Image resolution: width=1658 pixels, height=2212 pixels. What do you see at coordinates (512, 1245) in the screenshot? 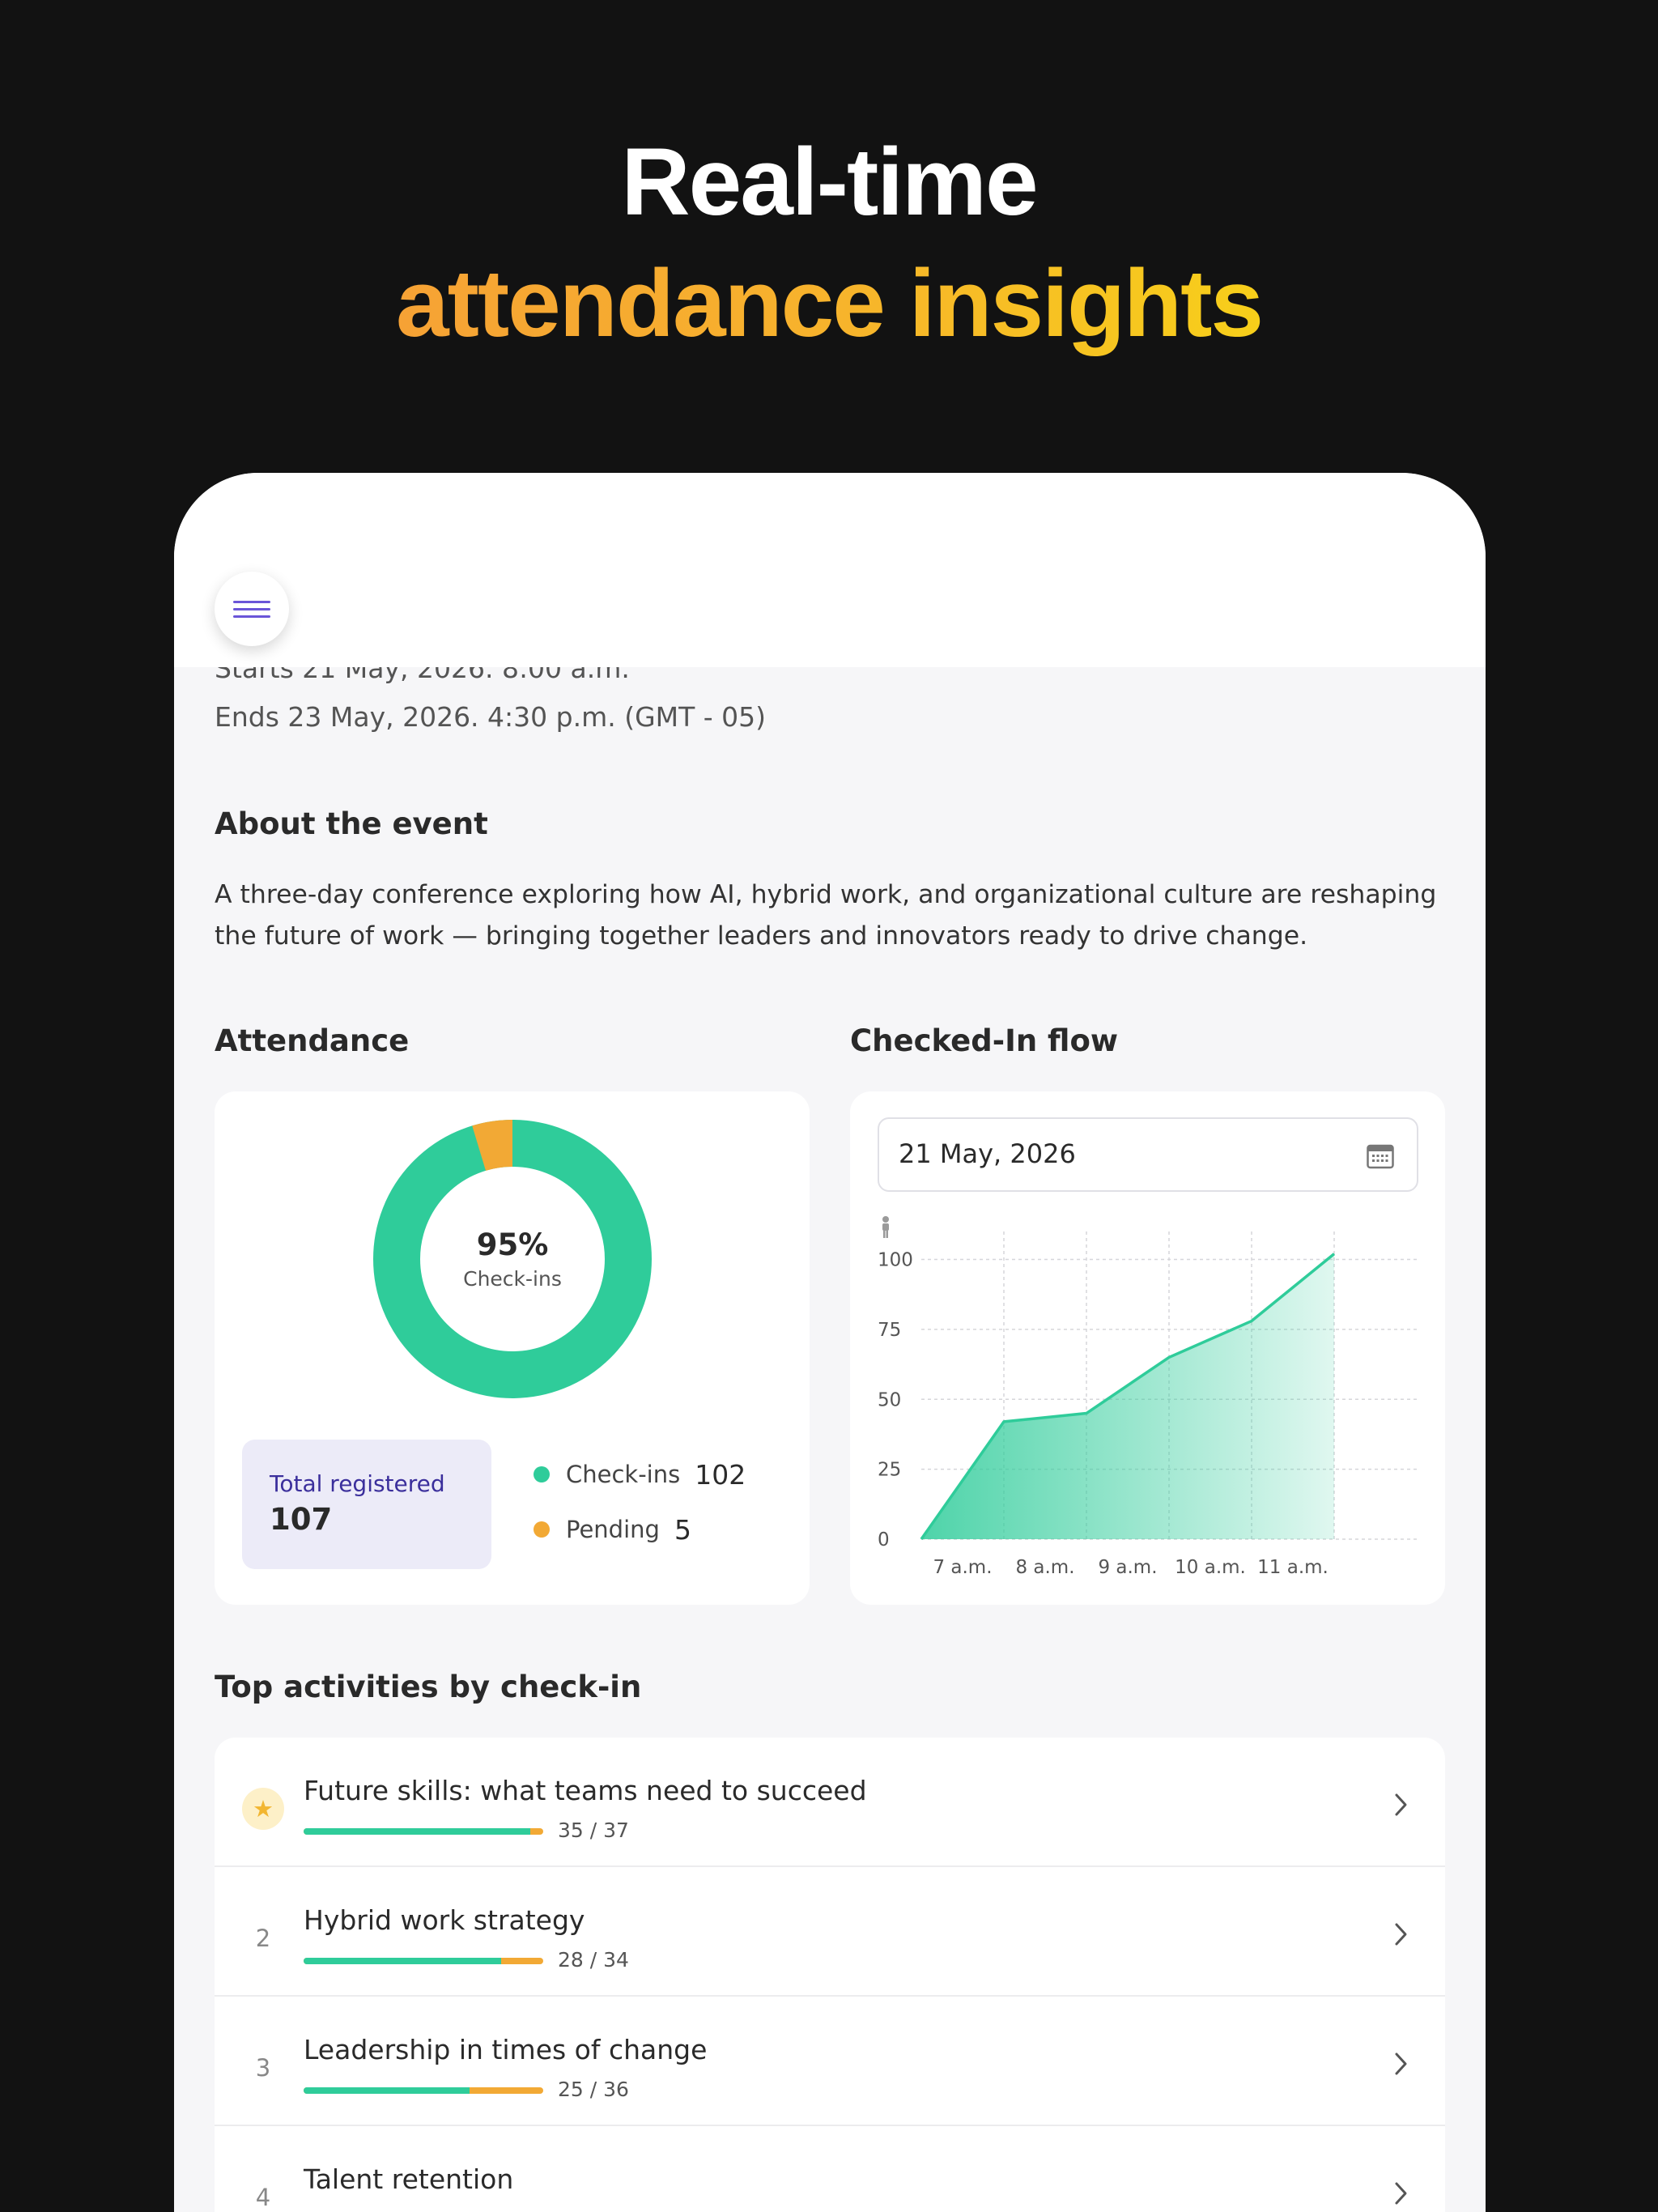
I see `checkin-percent: 95%` at bounding box center [512, 1245].